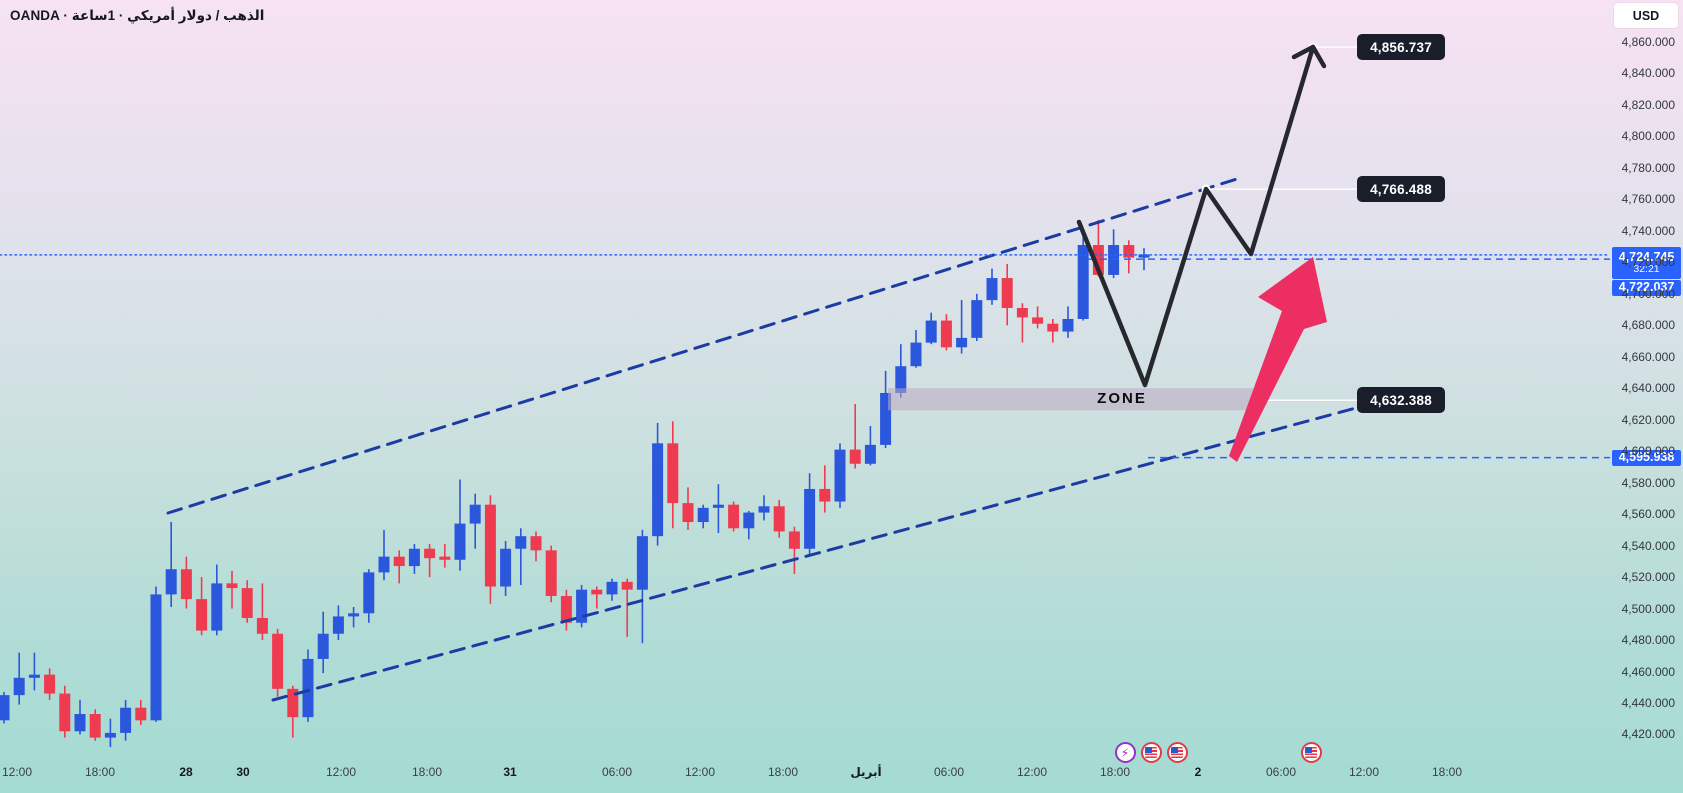  Describe the element at coordinates (866, 772) in the screenshot. I see `time-axis-tick: أبريل` at that location.